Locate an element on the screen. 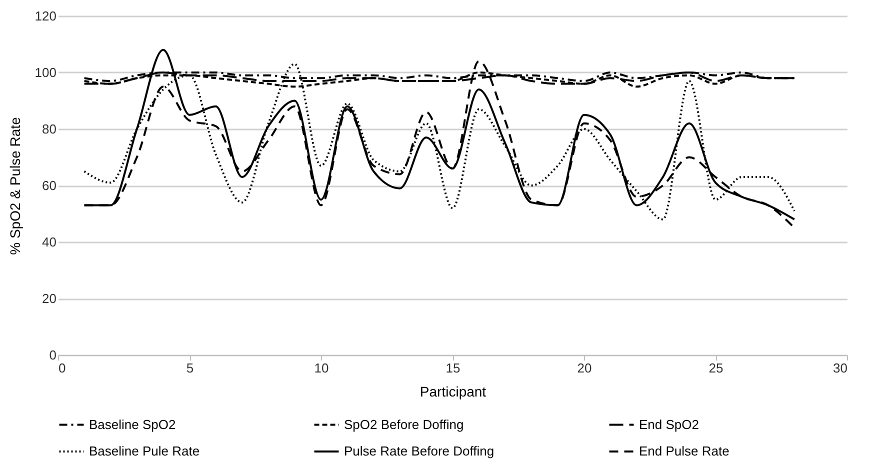 The height and width of the screenshot is (473, 874). x-tick-label: 10 is located at coordinates (321, 368).